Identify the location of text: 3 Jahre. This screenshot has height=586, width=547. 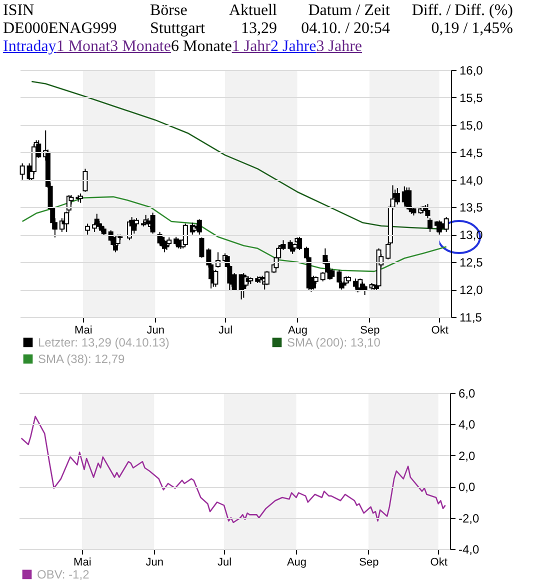
(339, 46).